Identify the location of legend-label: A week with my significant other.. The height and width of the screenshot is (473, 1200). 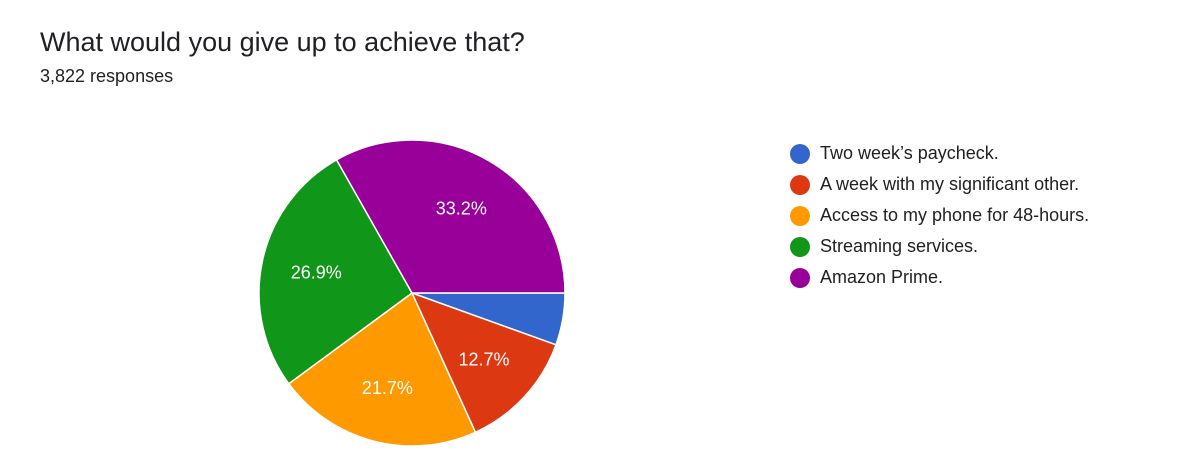
(950, 184).